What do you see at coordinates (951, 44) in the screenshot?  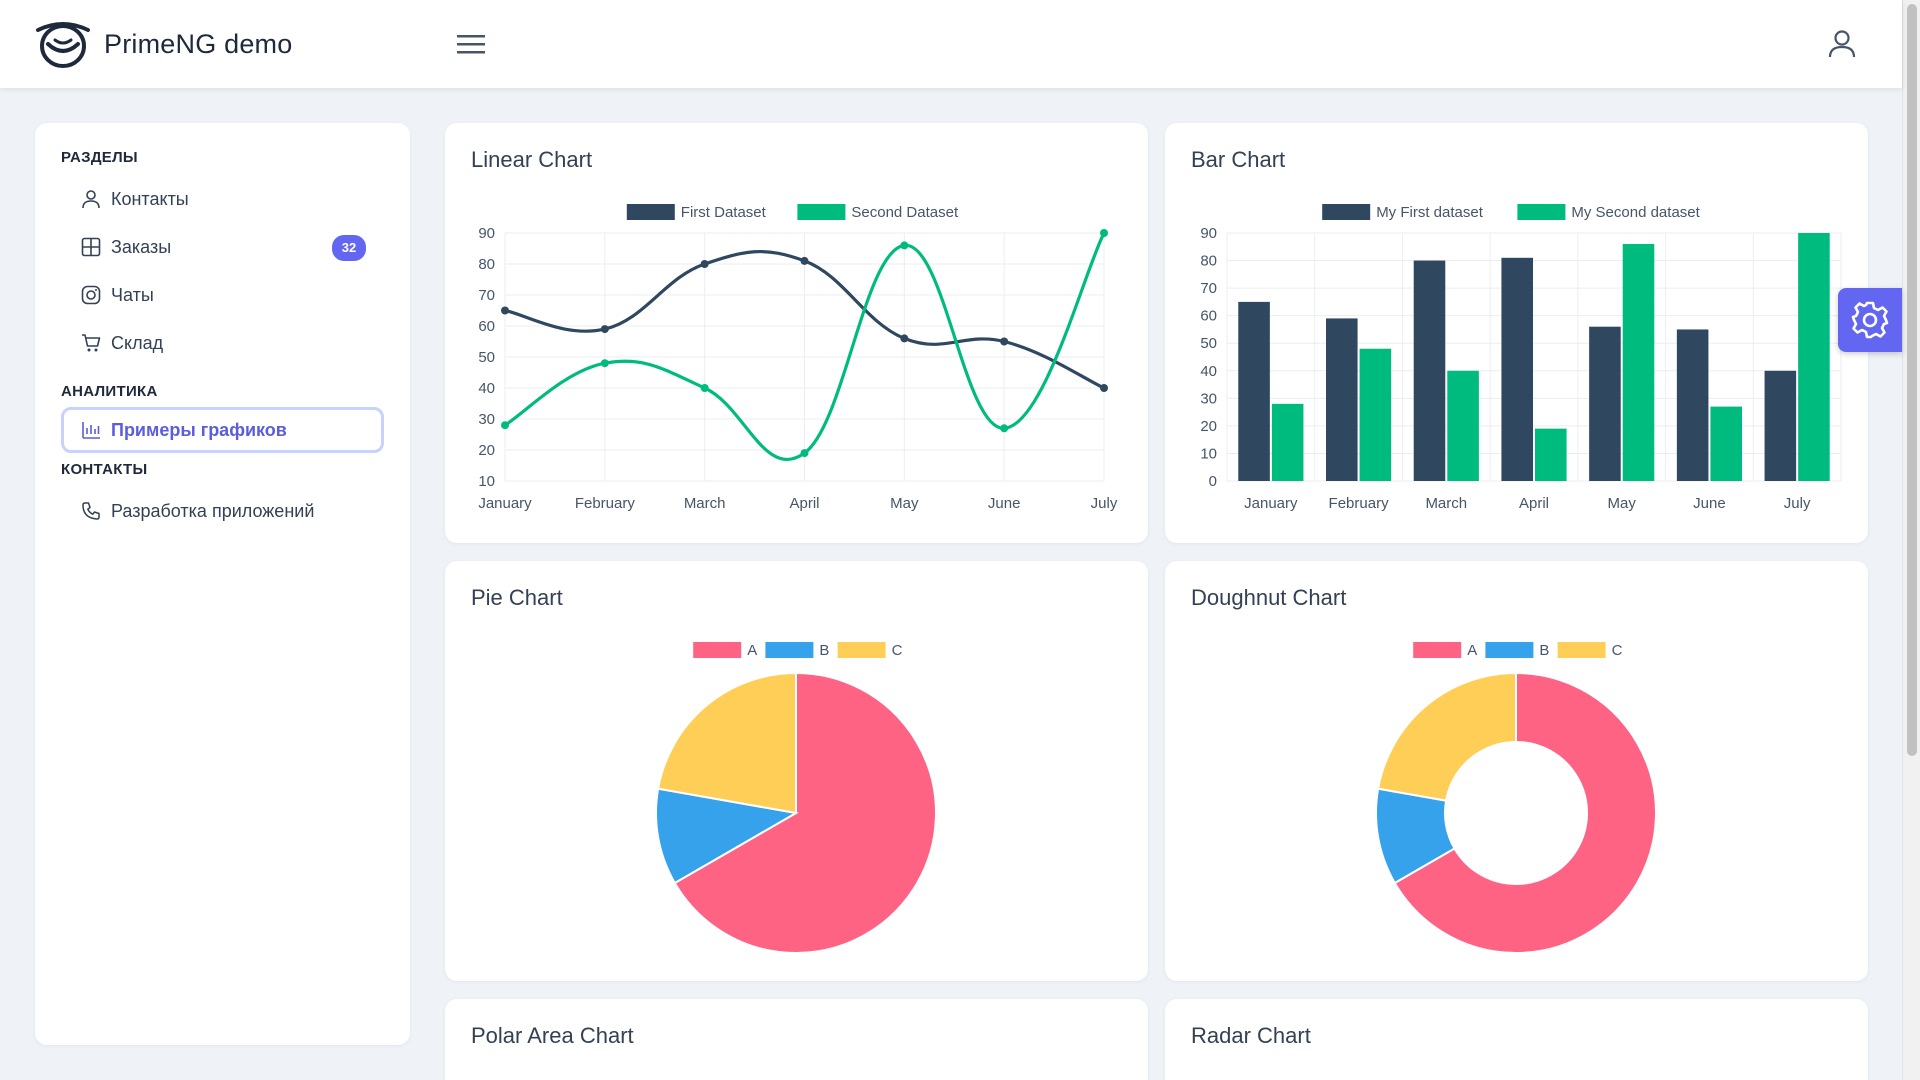 I see `topbar: PrimeNG demo` at bounding box center [951, 44].